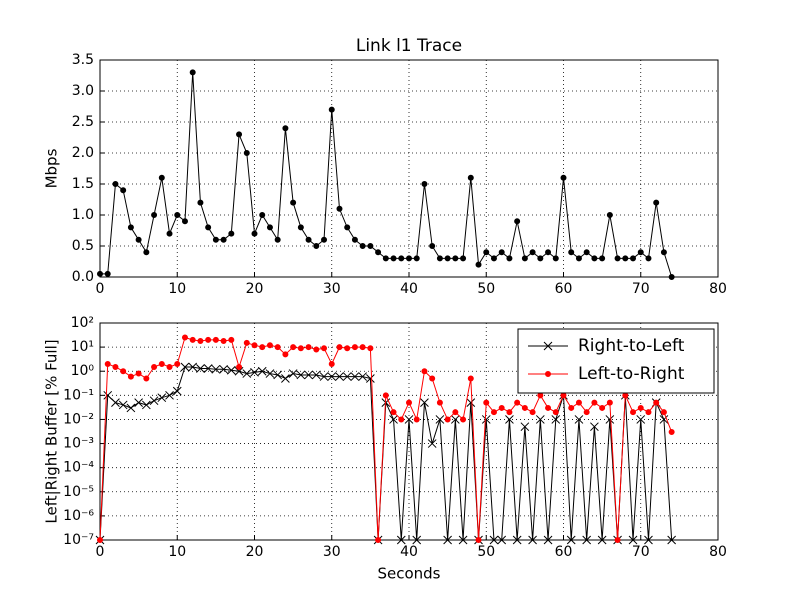 This screenshot has height=600, width=800. What do you see at coordinates (78, 540) in the screenshot?
I see `y-tick-label: 10⁻⁷` at bounding box center [78, 540].